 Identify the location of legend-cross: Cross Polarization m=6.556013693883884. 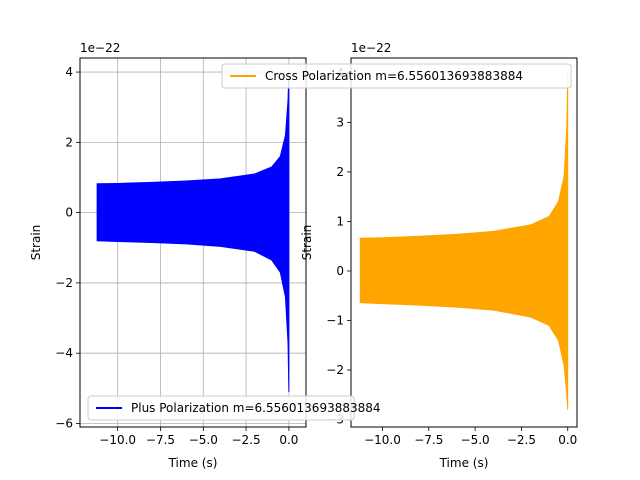
(396, 76).